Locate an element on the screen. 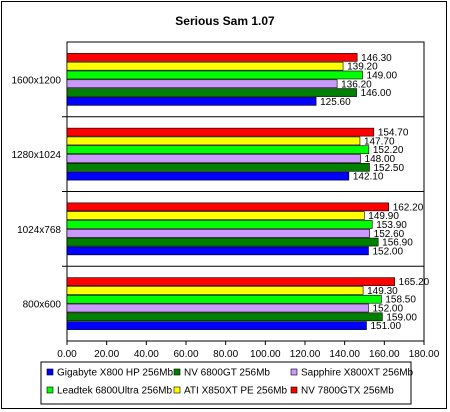 This screenshot has height=412, width=450. data-label: 147.70 is located at coordinates (379, 141).